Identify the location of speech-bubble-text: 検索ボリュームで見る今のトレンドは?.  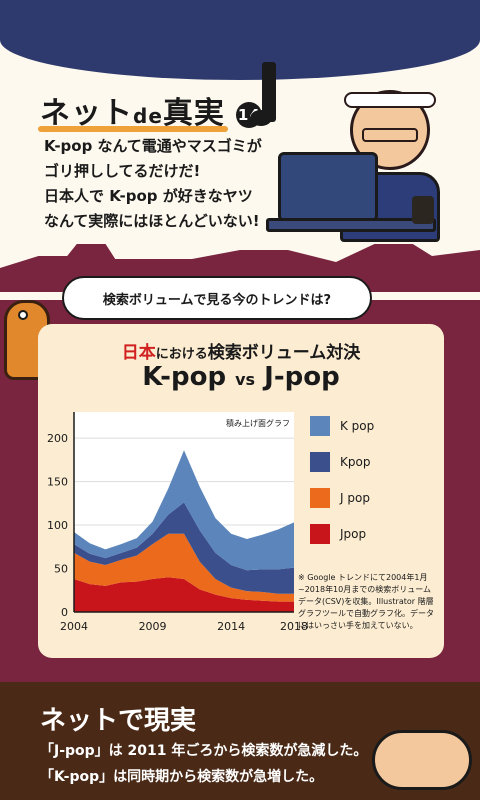
(217, 300).